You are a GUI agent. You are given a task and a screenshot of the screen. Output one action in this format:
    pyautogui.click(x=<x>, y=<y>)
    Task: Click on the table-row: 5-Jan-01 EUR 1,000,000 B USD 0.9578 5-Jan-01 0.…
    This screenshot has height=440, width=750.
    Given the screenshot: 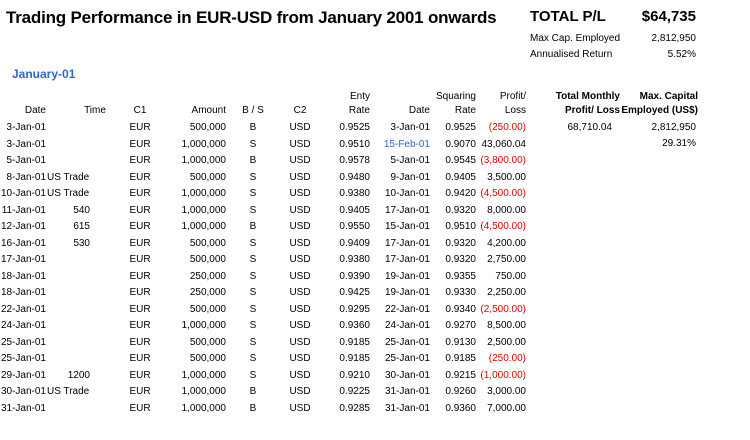 What is the action you would take?
    pyautogui.click(x=375, y=161)
    